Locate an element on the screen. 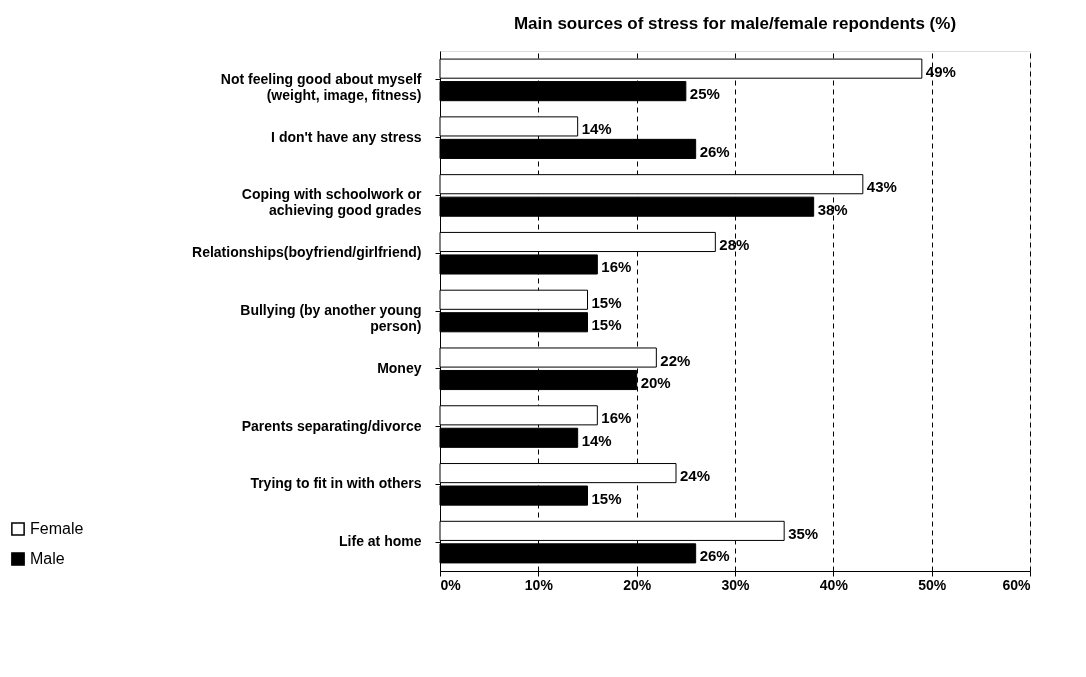 Image resolution: width=1086 pixels, height=677 pixels. x-tick-label: 0% is located at coordinates (451, 584).